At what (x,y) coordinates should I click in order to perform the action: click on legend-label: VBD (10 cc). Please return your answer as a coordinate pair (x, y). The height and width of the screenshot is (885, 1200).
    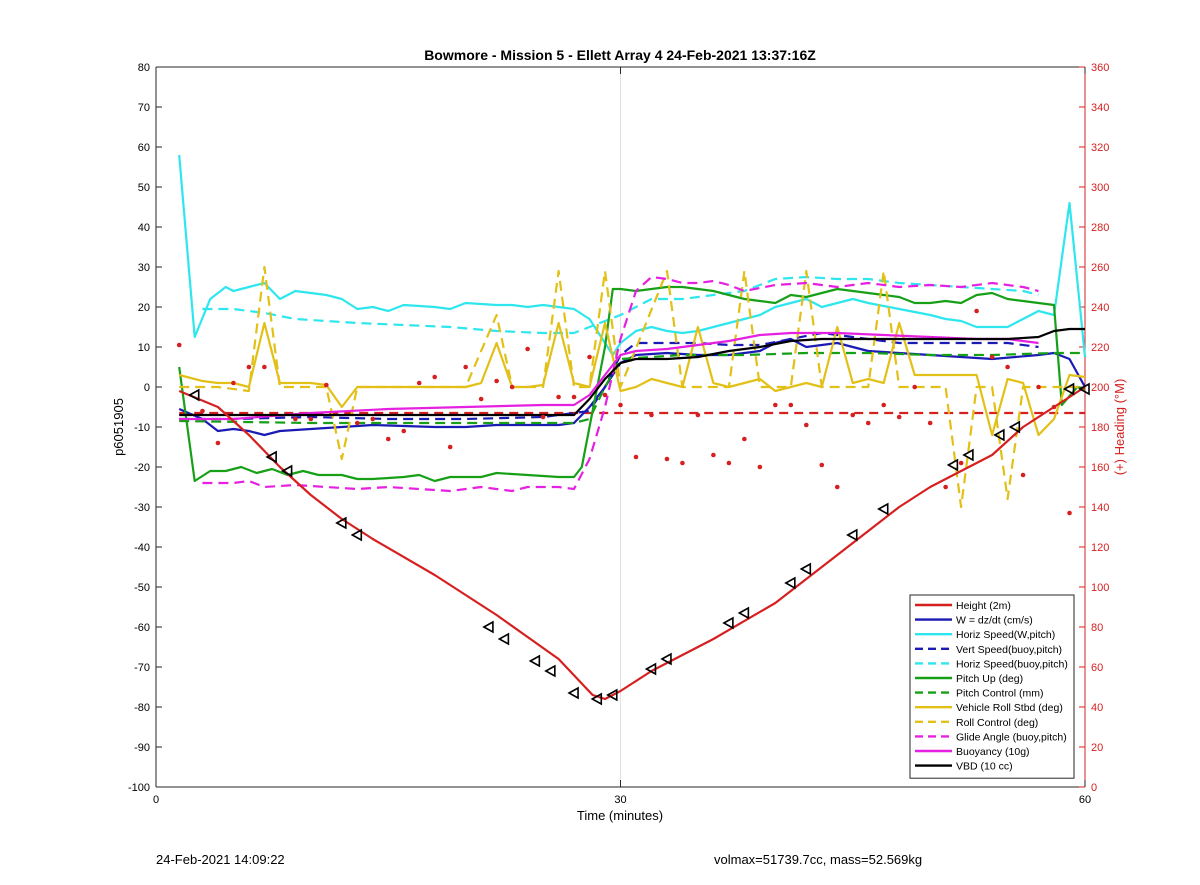
    Looking at the image, I should click on (984, 767).